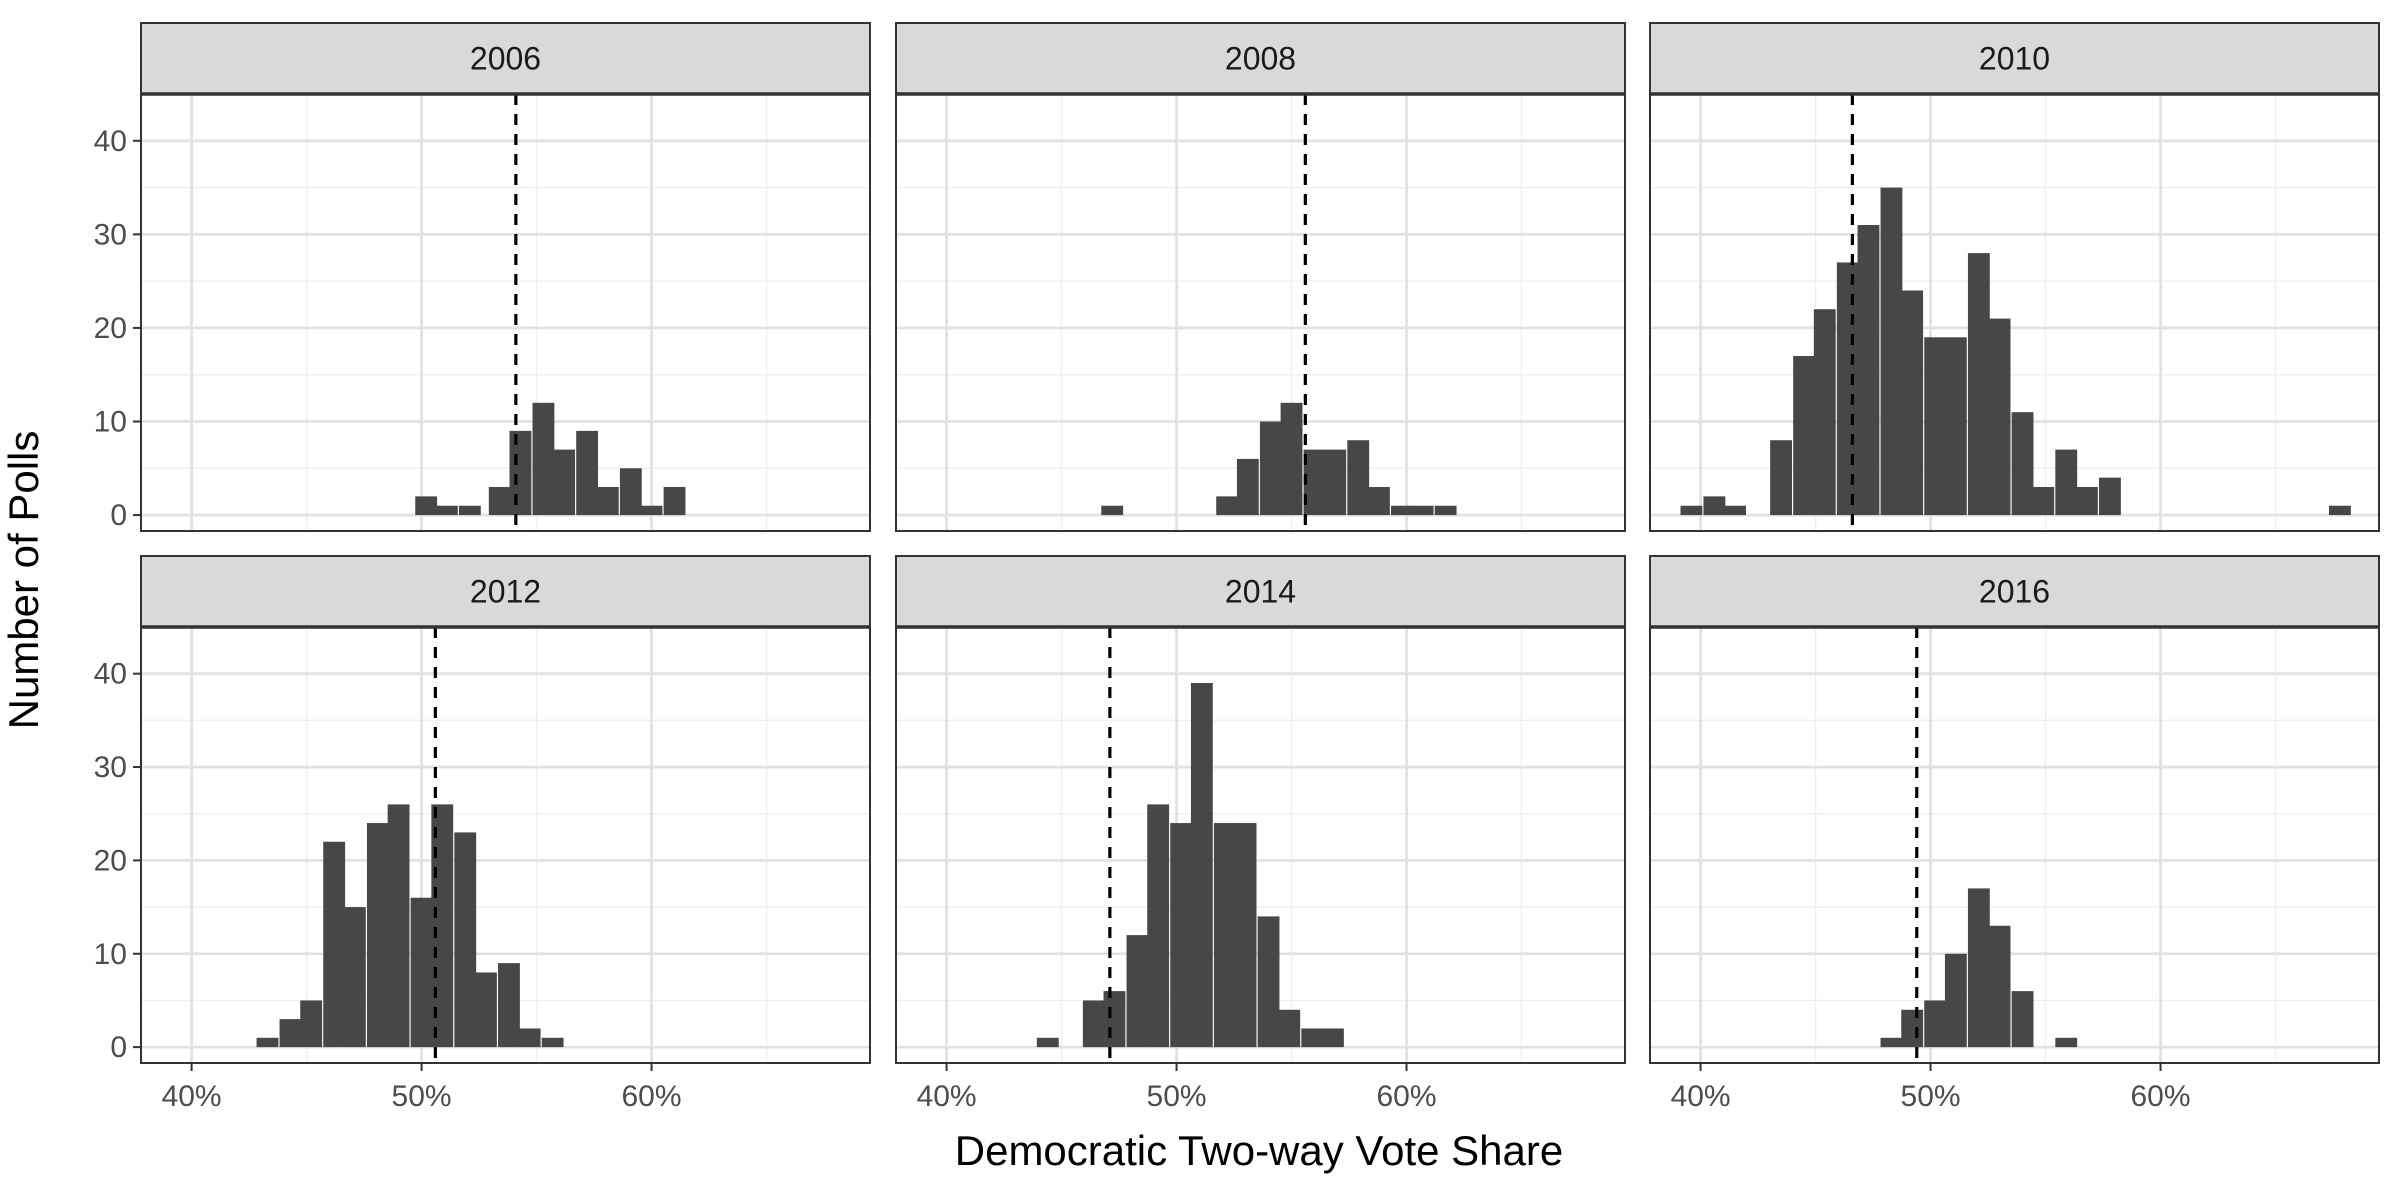 This screenshot has width=2400, height=1200. I want to click on facet-strip-label: 2016, so click(2014, 592).